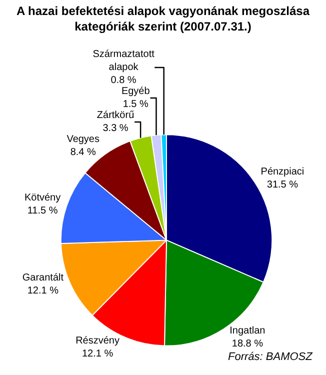 This screenshot has height=375, width=326. What do you see at coordinates (282, 172) in the screenshot?
I see `slice-label: Pénzpiaci` at bounding box center [282, 172].